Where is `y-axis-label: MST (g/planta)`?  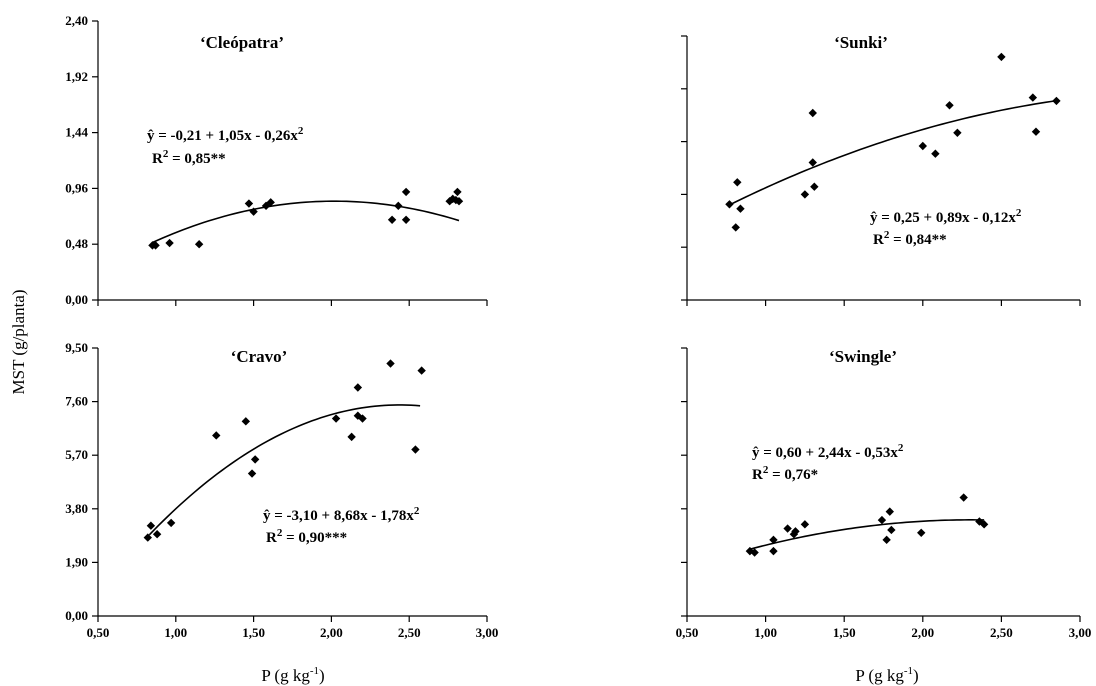
y-axis-label: MST (g/planta) is located at coordinates (18, 342).